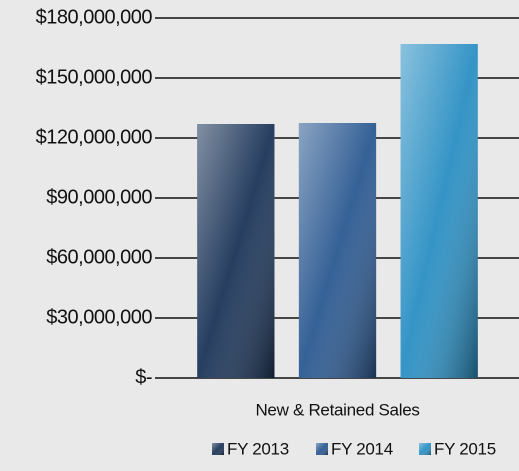 The height and width of the screenshot is (471, 519). Describe the element at coordinates (99, 257) in the screenshot. I see `y-tick-label: $60,000,000` at that location.